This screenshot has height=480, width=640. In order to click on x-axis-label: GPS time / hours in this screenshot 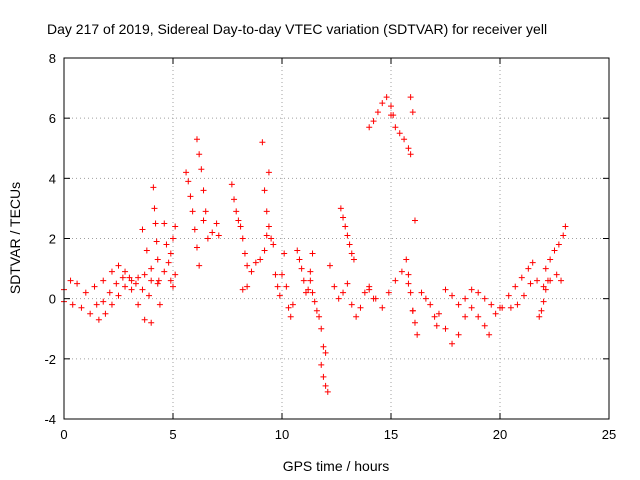, I will do `click(336, 466)`.